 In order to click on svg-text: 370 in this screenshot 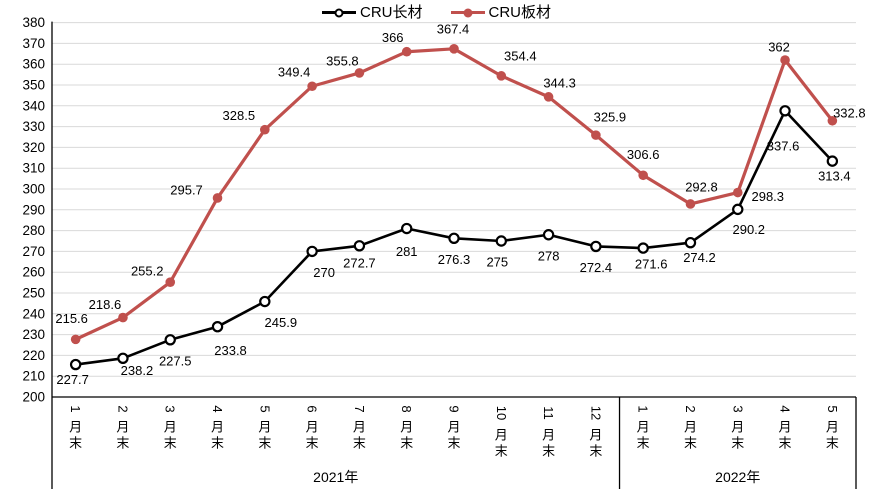, I will do `click(33, 43)`.